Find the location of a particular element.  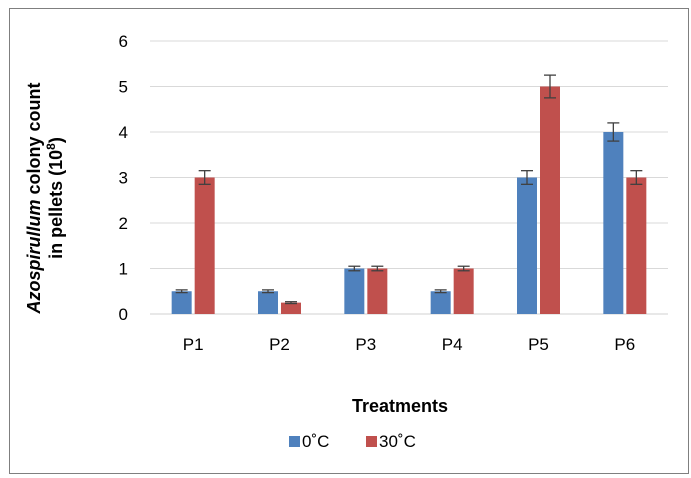

y-axis-title-line1: colony count is located at coordinates (34, 140).